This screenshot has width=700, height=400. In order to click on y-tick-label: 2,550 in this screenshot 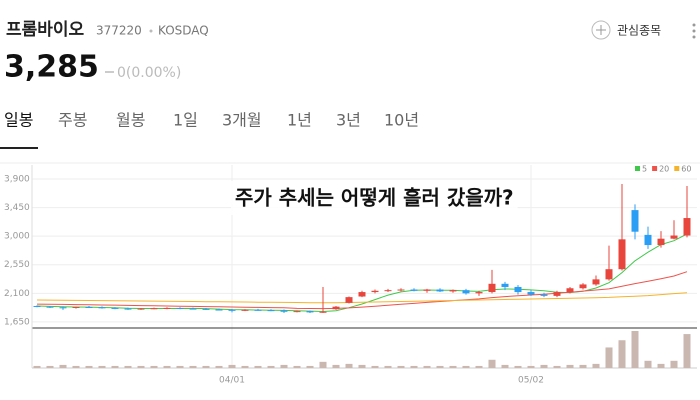, I will do `click(17, 265)`.